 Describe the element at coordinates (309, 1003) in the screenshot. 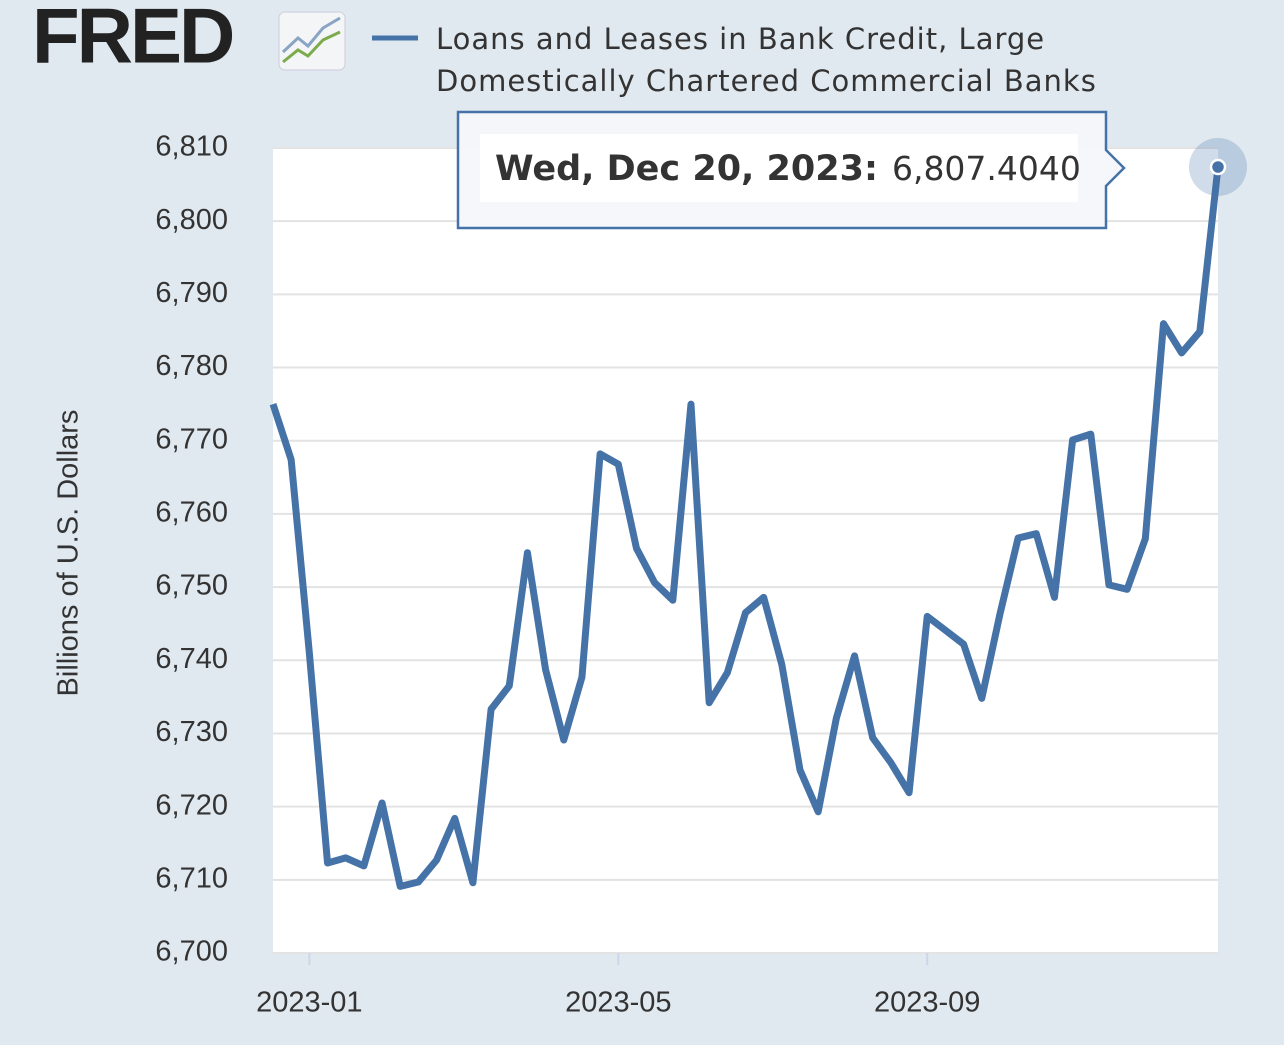

I see `x-tick-label: 2023-01` at that location.